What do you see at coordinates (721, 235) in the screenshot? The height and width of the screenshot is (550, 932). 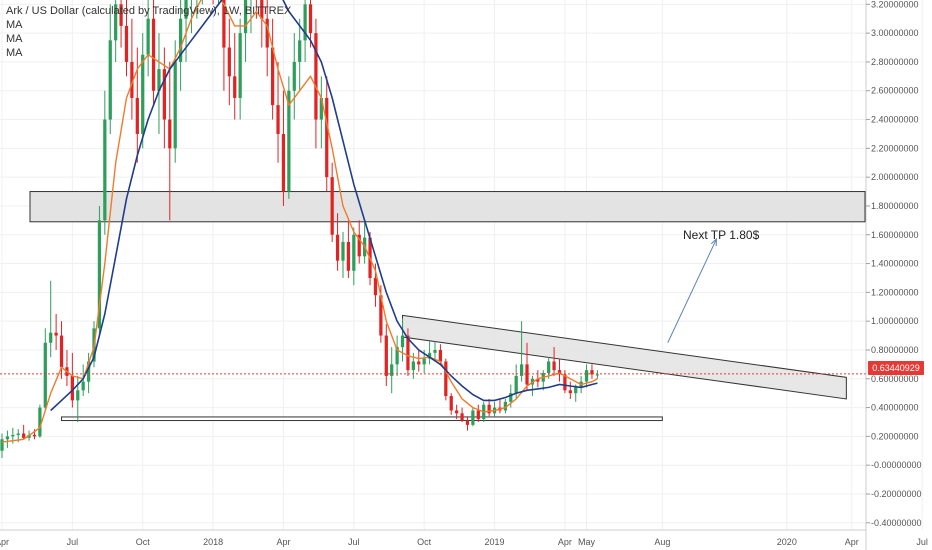 I see `next-tp-annotation: Next TP 1.80$` at bounding box center [721, 235].